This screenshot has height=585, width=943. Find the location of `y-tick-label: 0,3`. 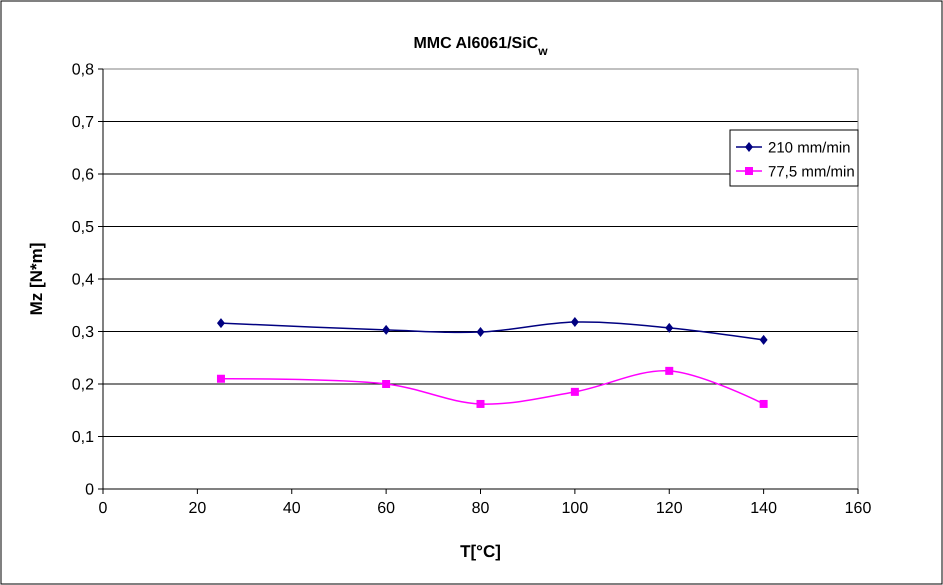

y-tick-label: 0,3 is located at coordinates (83, 333).